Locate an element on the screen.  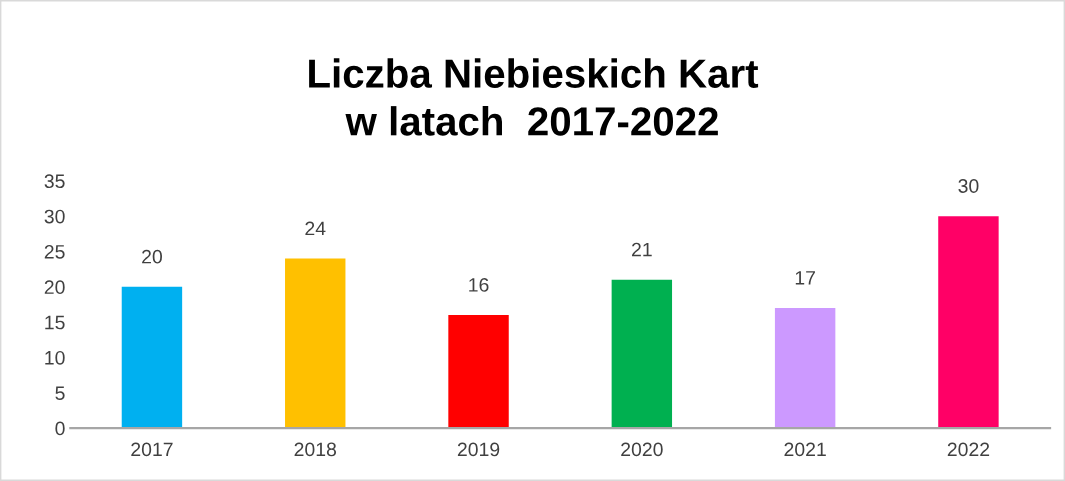
x-tick-label: 2022 is located at coordinates (968, 449).